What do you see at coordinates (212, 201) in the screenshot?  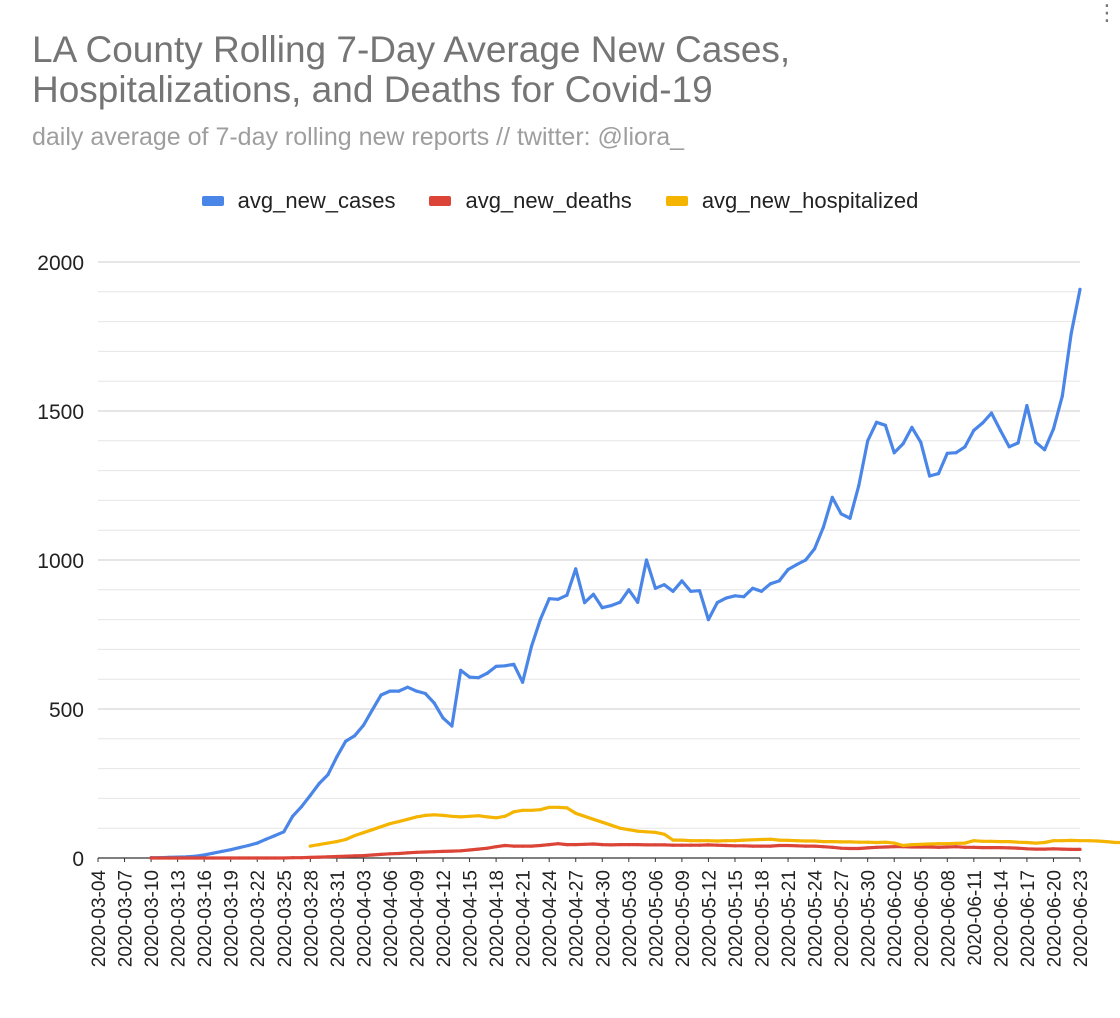 I see `legend-swatch-cases` at bounding box center [212, 201].